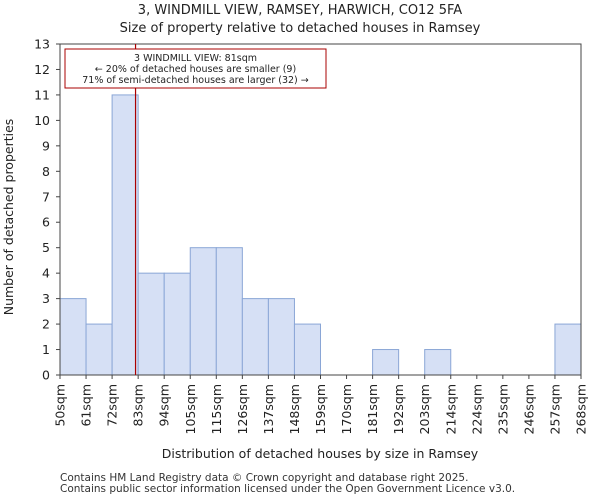  Describe the element at coordinates (424, 409) in the screenshot. I see `x-tick-label: 203sqm` at that location.